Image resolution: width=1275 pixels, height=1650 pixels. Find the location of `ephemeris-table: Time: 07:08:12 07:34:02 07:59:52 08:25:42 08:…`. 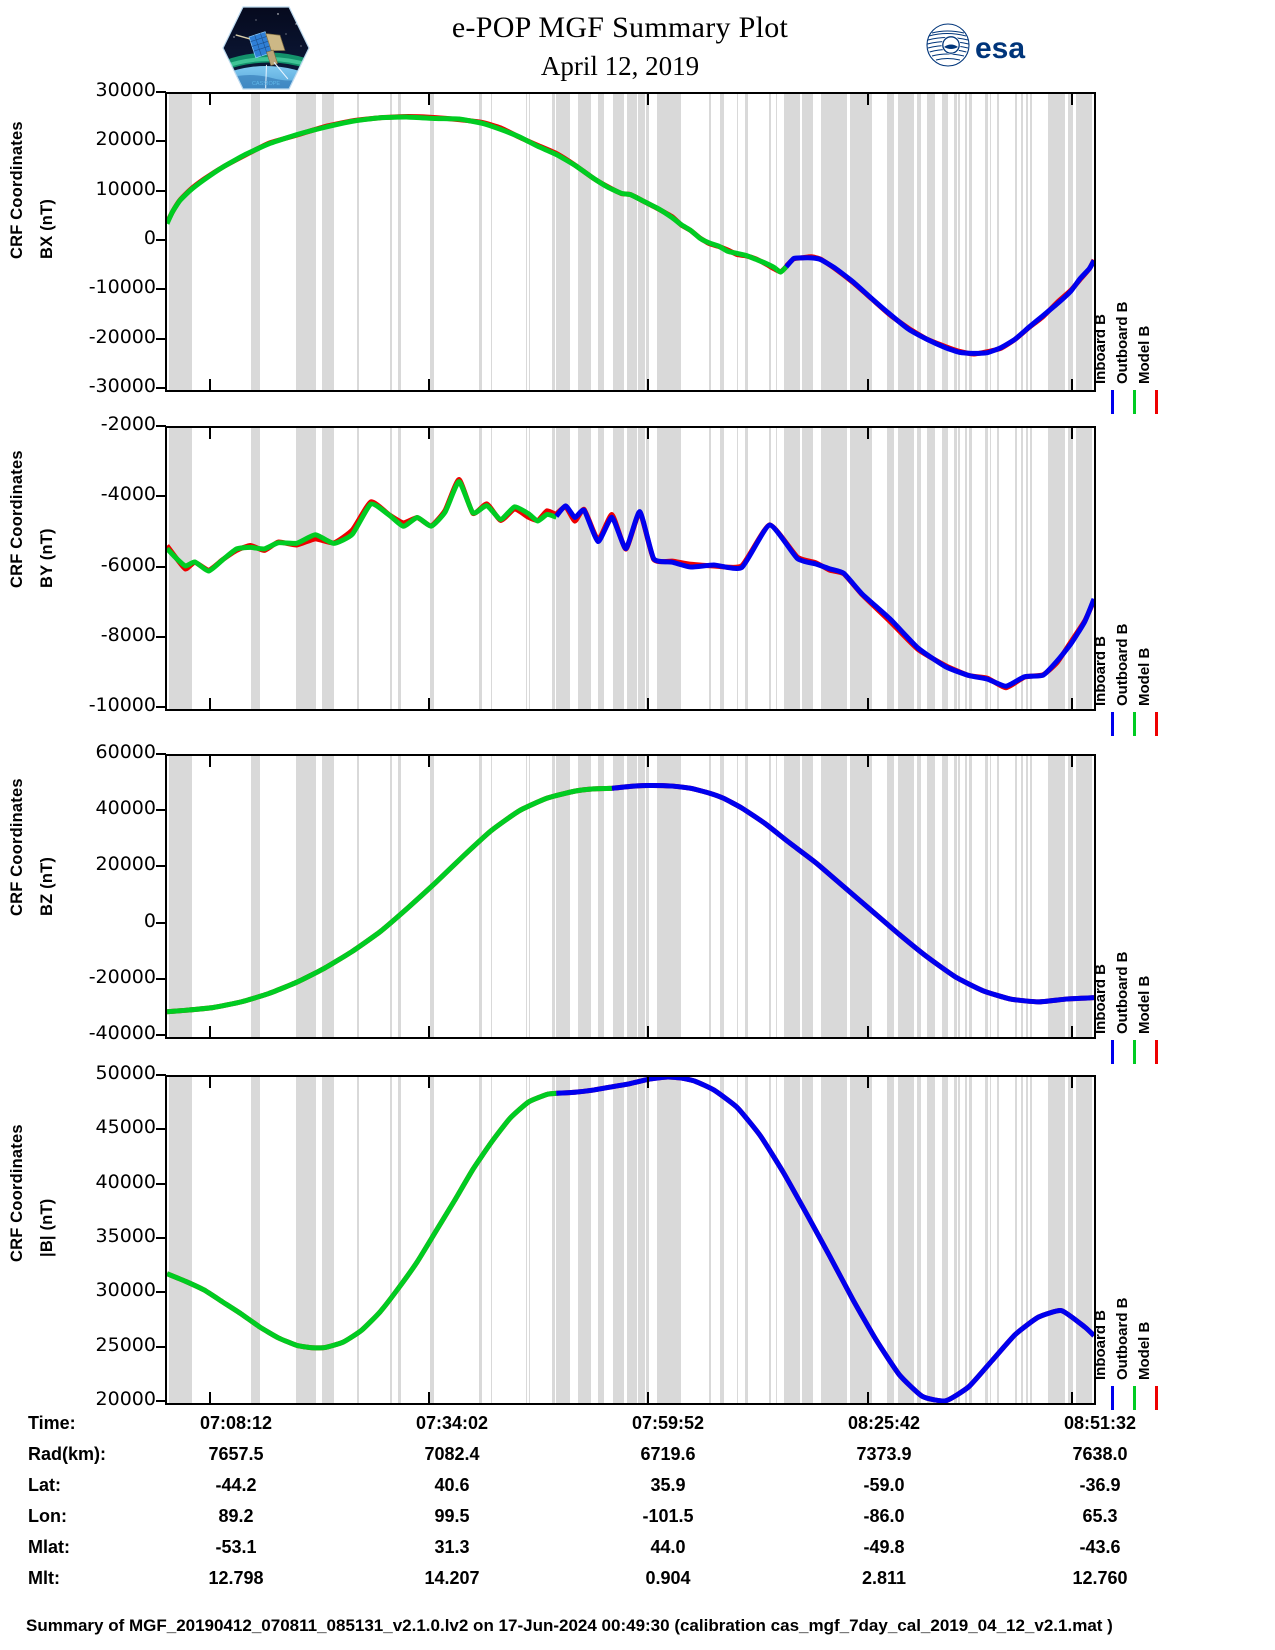

ephemeris-table: Time: 07:08:12 07:34:02 07:59:52 08:25:42 08:… is located at coordinates (637, 1501).